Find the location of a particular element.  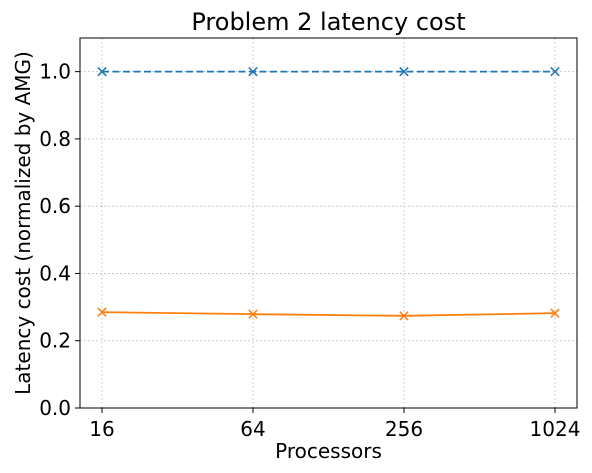

chart-title: Problem 2 latency cost is located at coordinates (328, 22).